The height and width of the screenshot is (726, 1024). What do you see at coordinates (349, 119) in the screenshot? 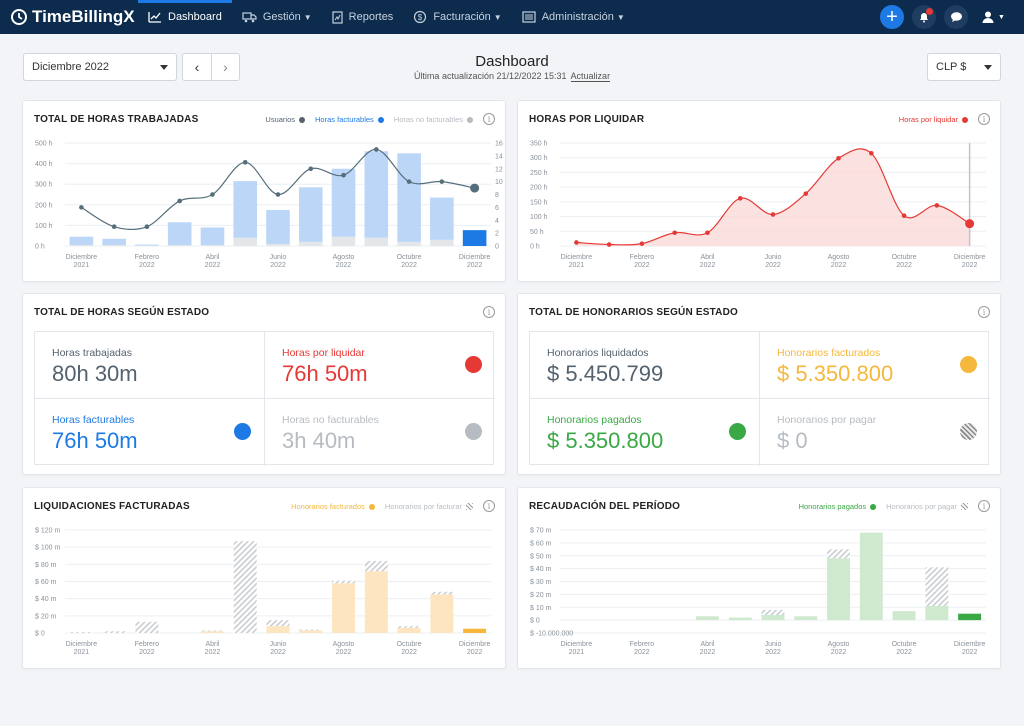
I see `legend-item-billable: Horas facturables` at bounding box center [349, 119].